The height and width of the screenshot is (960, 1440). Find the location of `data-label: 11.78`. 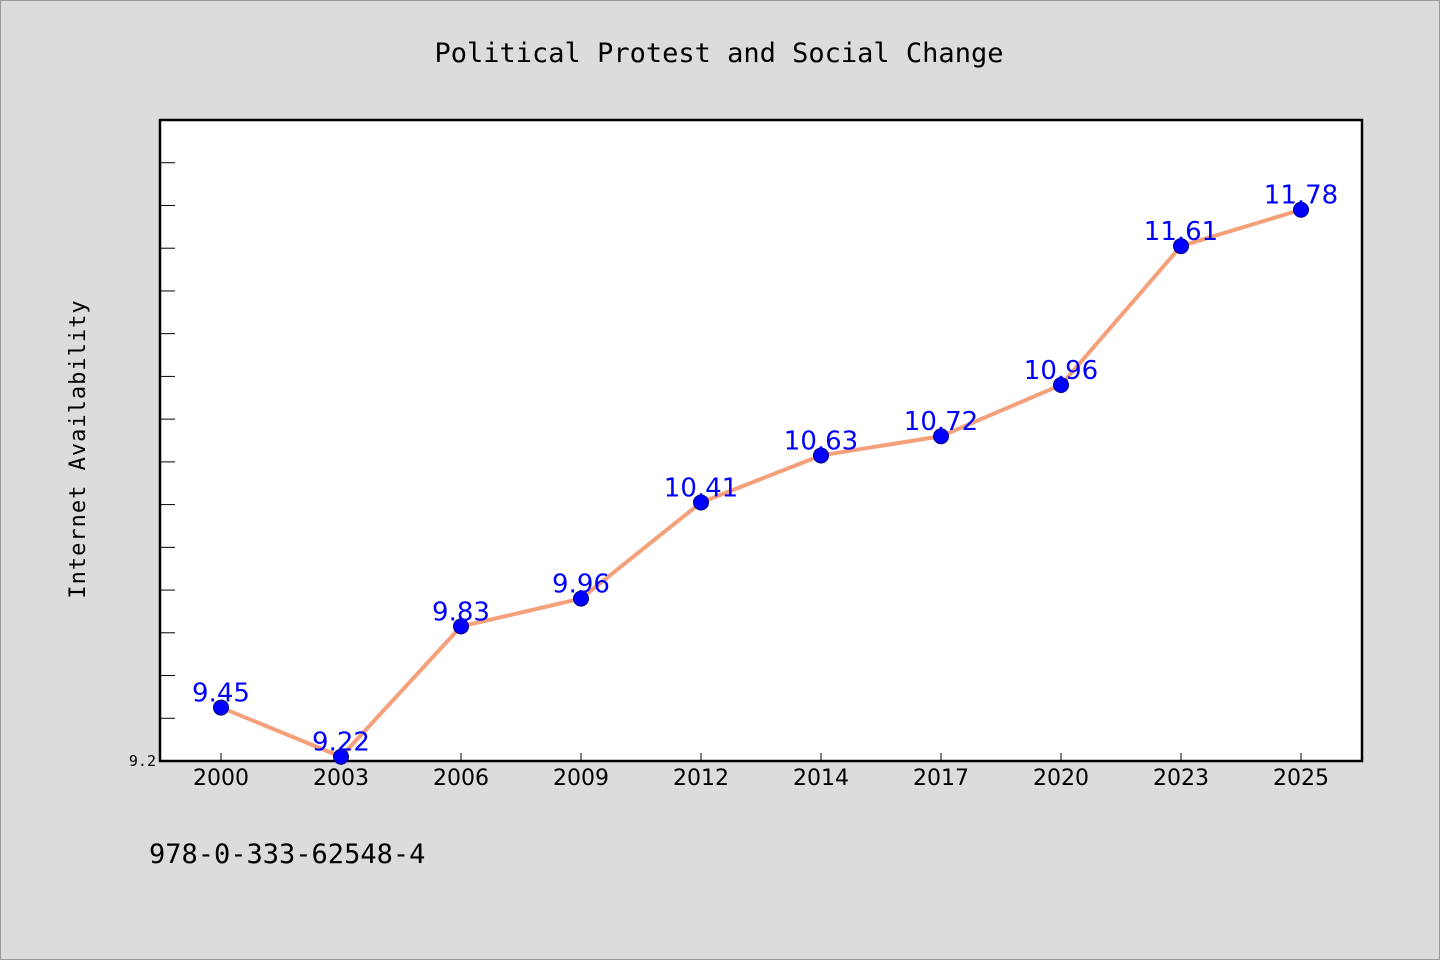

data-label: 11.78 is located at coordinates (1301, 196).